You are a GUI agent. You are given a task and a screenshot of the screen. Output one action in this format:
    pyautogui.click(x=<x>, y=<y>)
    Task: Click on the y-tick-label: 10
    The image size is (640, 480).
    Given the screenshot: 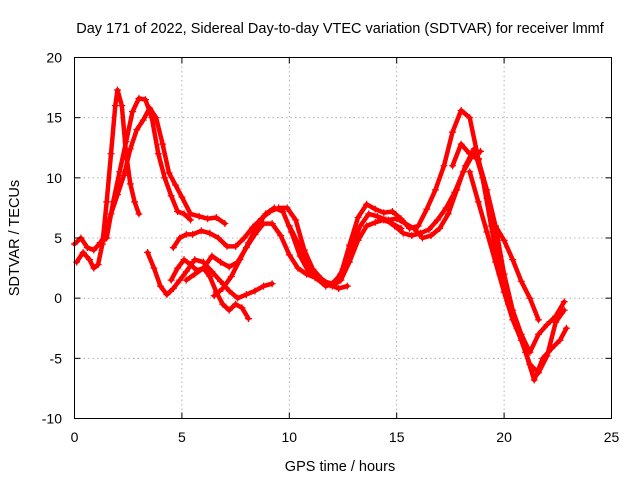 What is the action you would take?
    pyautogui.click(x=54, y=178)
    